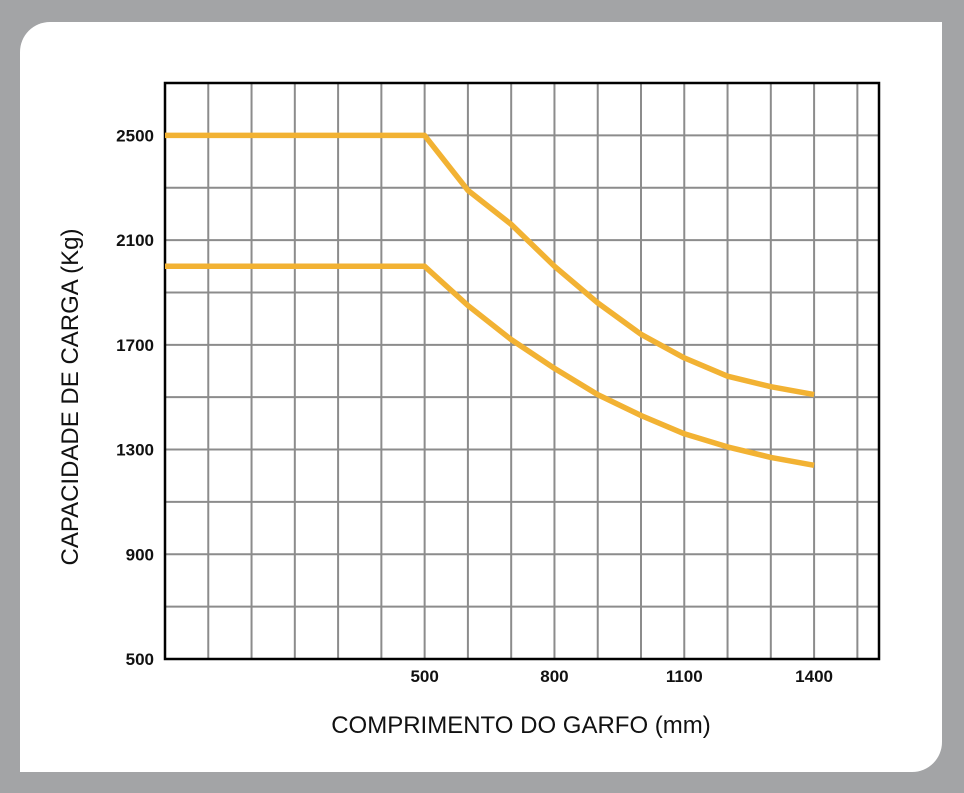 The image size is (964, 793). What do you see at coordinates (621, 676) in the screenshot?
I see `x-tick-labels: 500 800 1100 1400` at bounding box center [621, 676].